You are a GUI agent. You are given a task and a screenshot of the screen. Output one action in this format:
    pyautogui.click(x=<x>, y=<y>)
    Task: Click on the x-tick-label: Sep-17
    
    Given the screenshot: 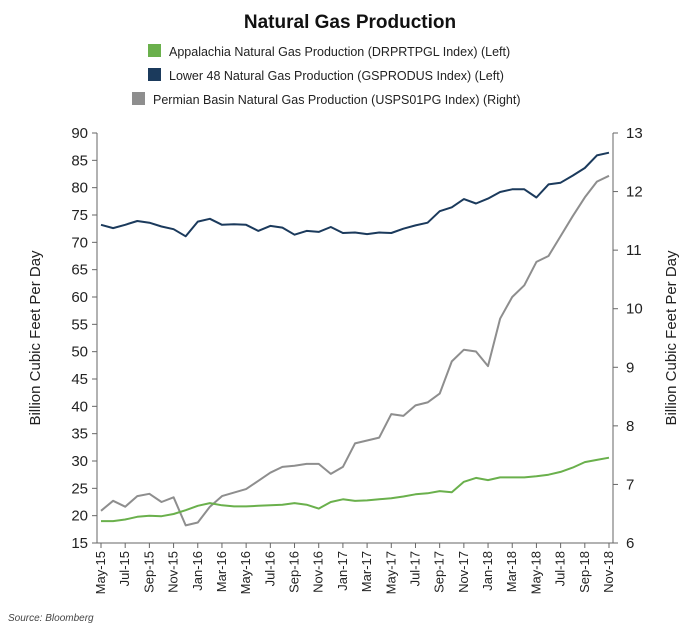 What is the action you would take?
    pyautogui.click(x=439, y=572)
    